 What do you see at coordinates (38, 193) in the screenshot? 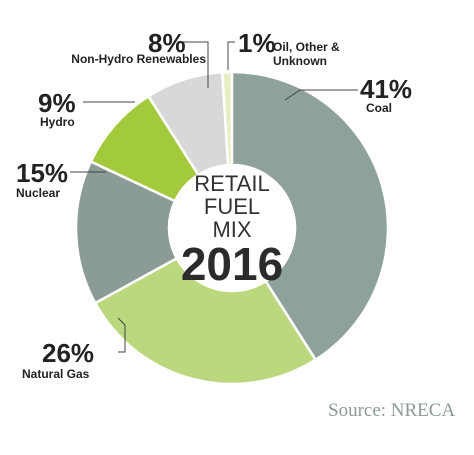
I see `category-label: Nuclear` at bounding box center [38, 193].